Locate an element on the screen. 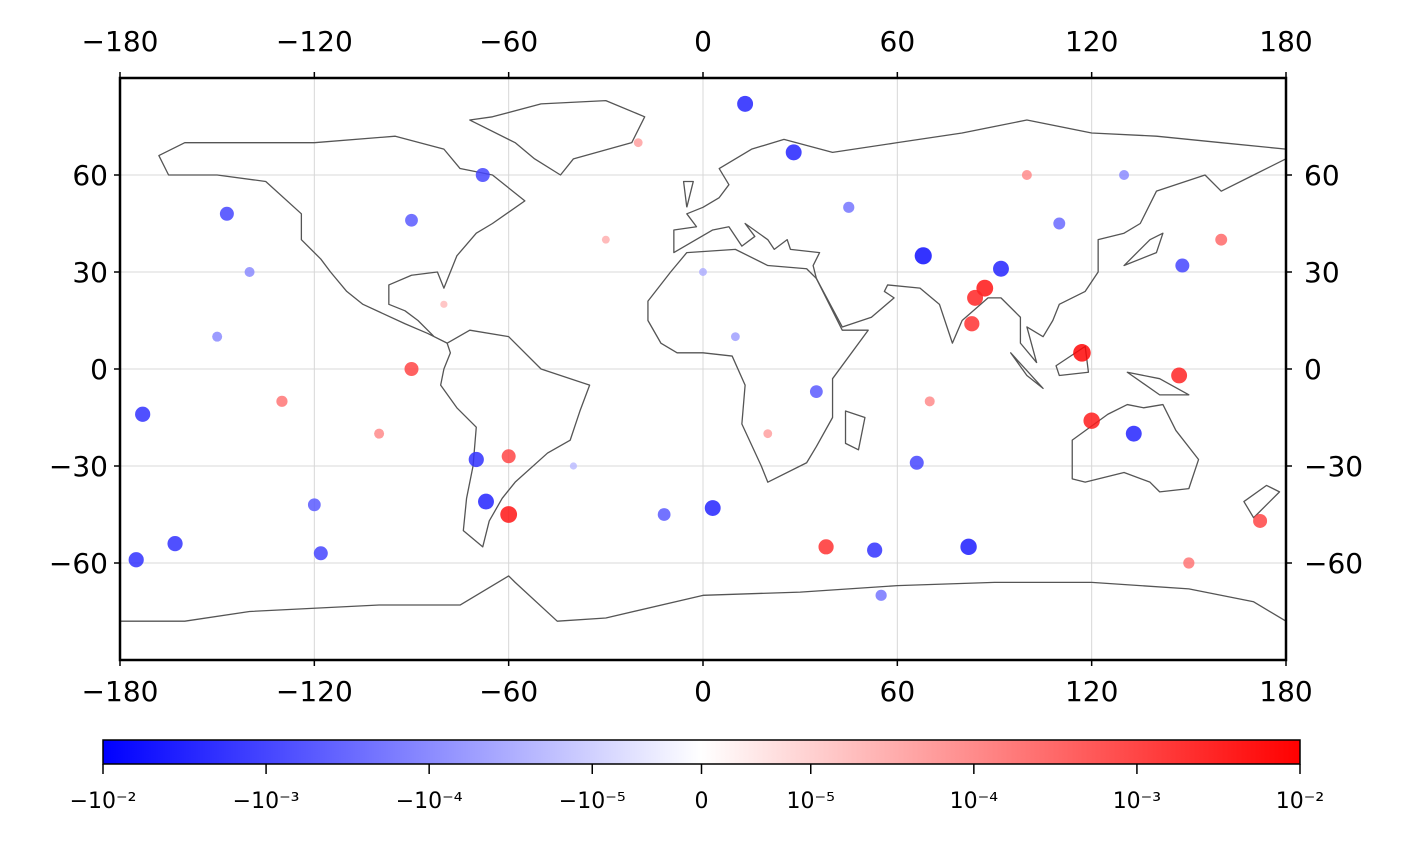  colorbar-tick-label: 10⁻² is located at coordinates (1300, 801).